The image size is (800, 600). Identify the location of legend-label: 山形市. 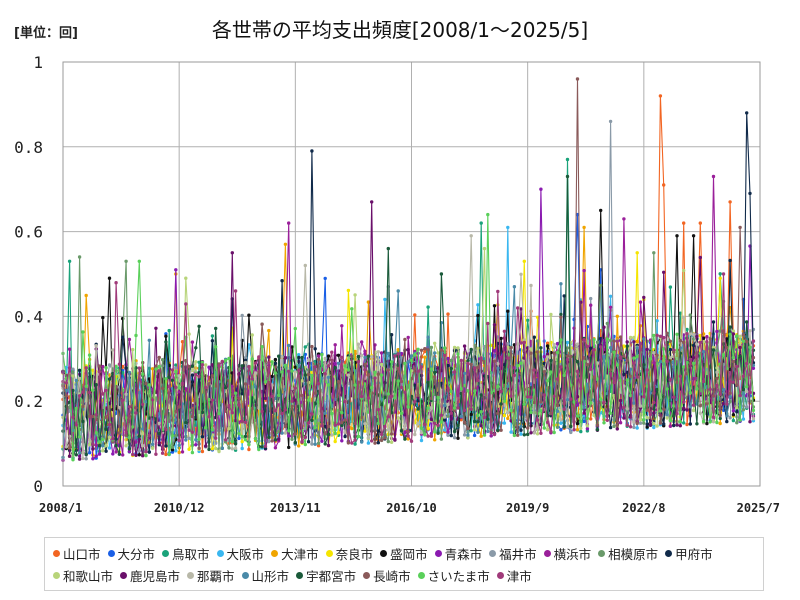
(270, 576).